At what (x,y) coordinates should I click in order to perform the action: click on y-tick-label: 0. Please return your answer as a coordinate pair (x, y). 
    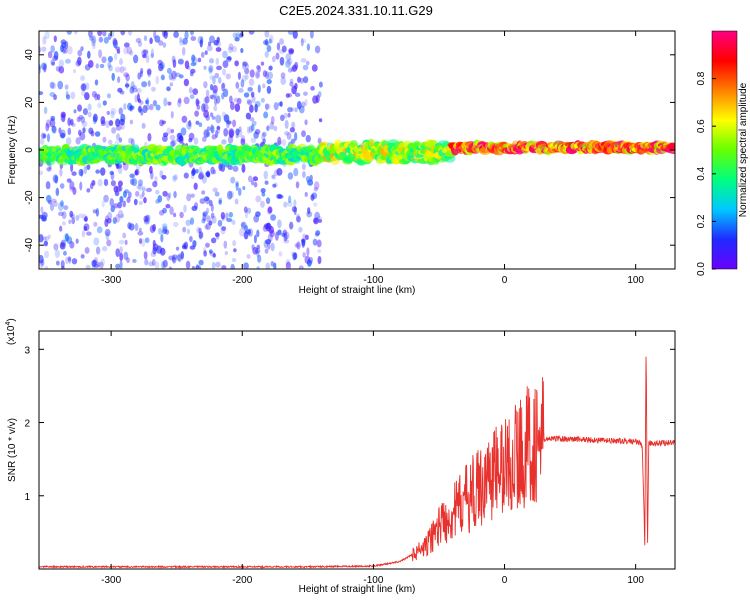
    Looking at the image, I should click on (29, 150).